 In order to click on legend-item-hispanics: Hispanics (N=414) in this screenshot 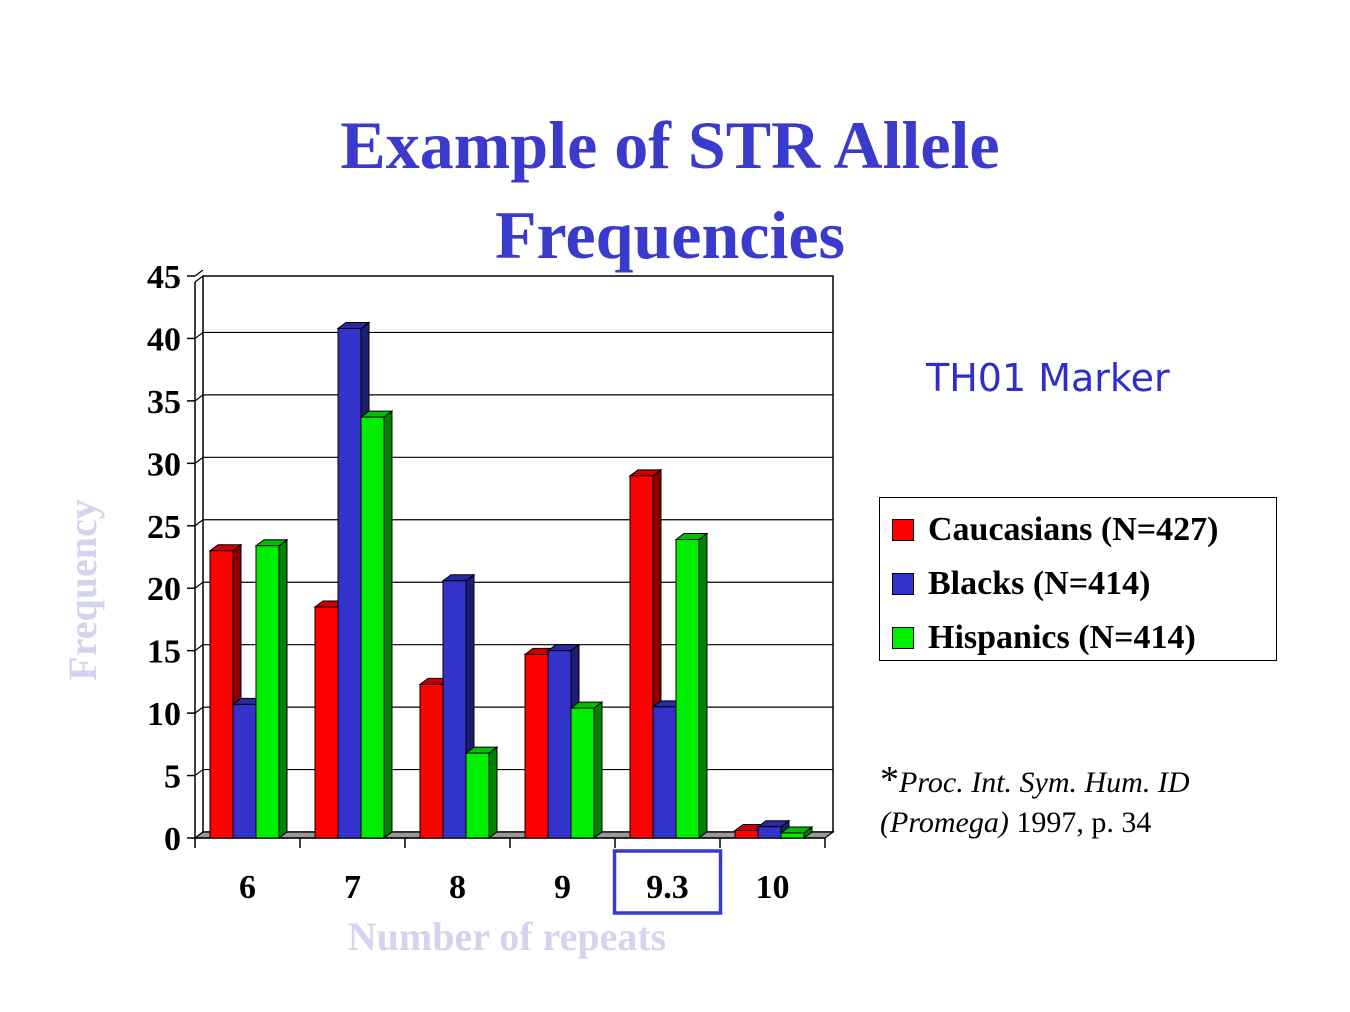, I will do `click(1044, 638)`.